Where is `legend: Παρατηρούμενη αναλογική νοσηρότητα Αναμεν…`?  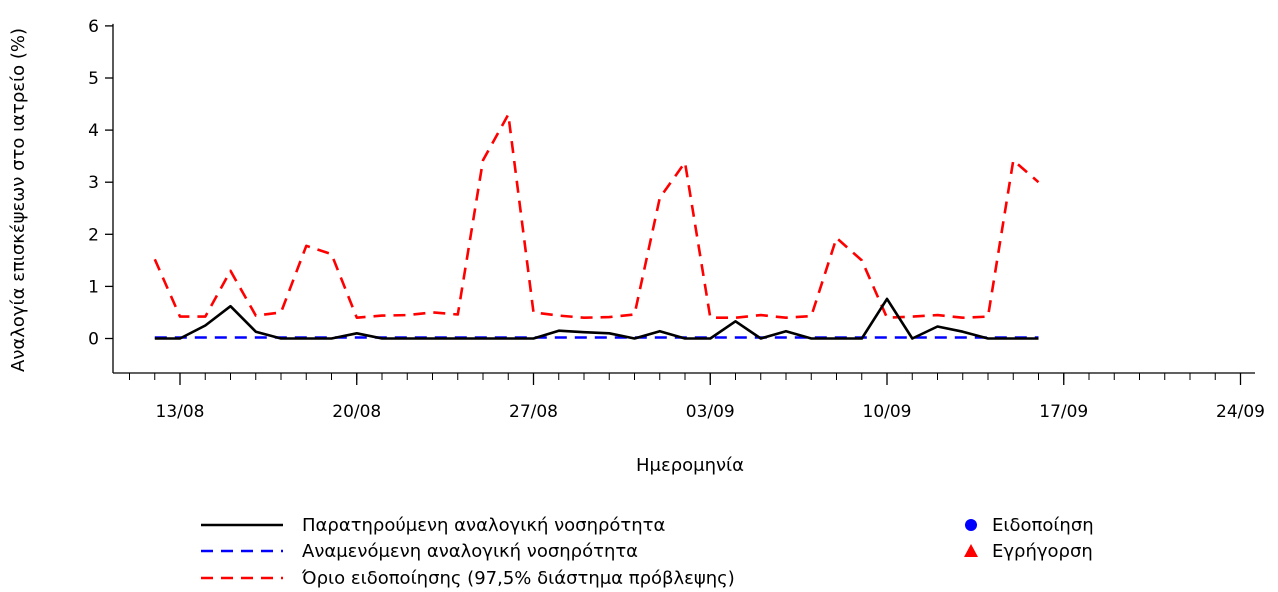
legend: Παρατηρούμενη αναλογική νοσηρότητα Αναμεν… is located at coordinates (647, 552).